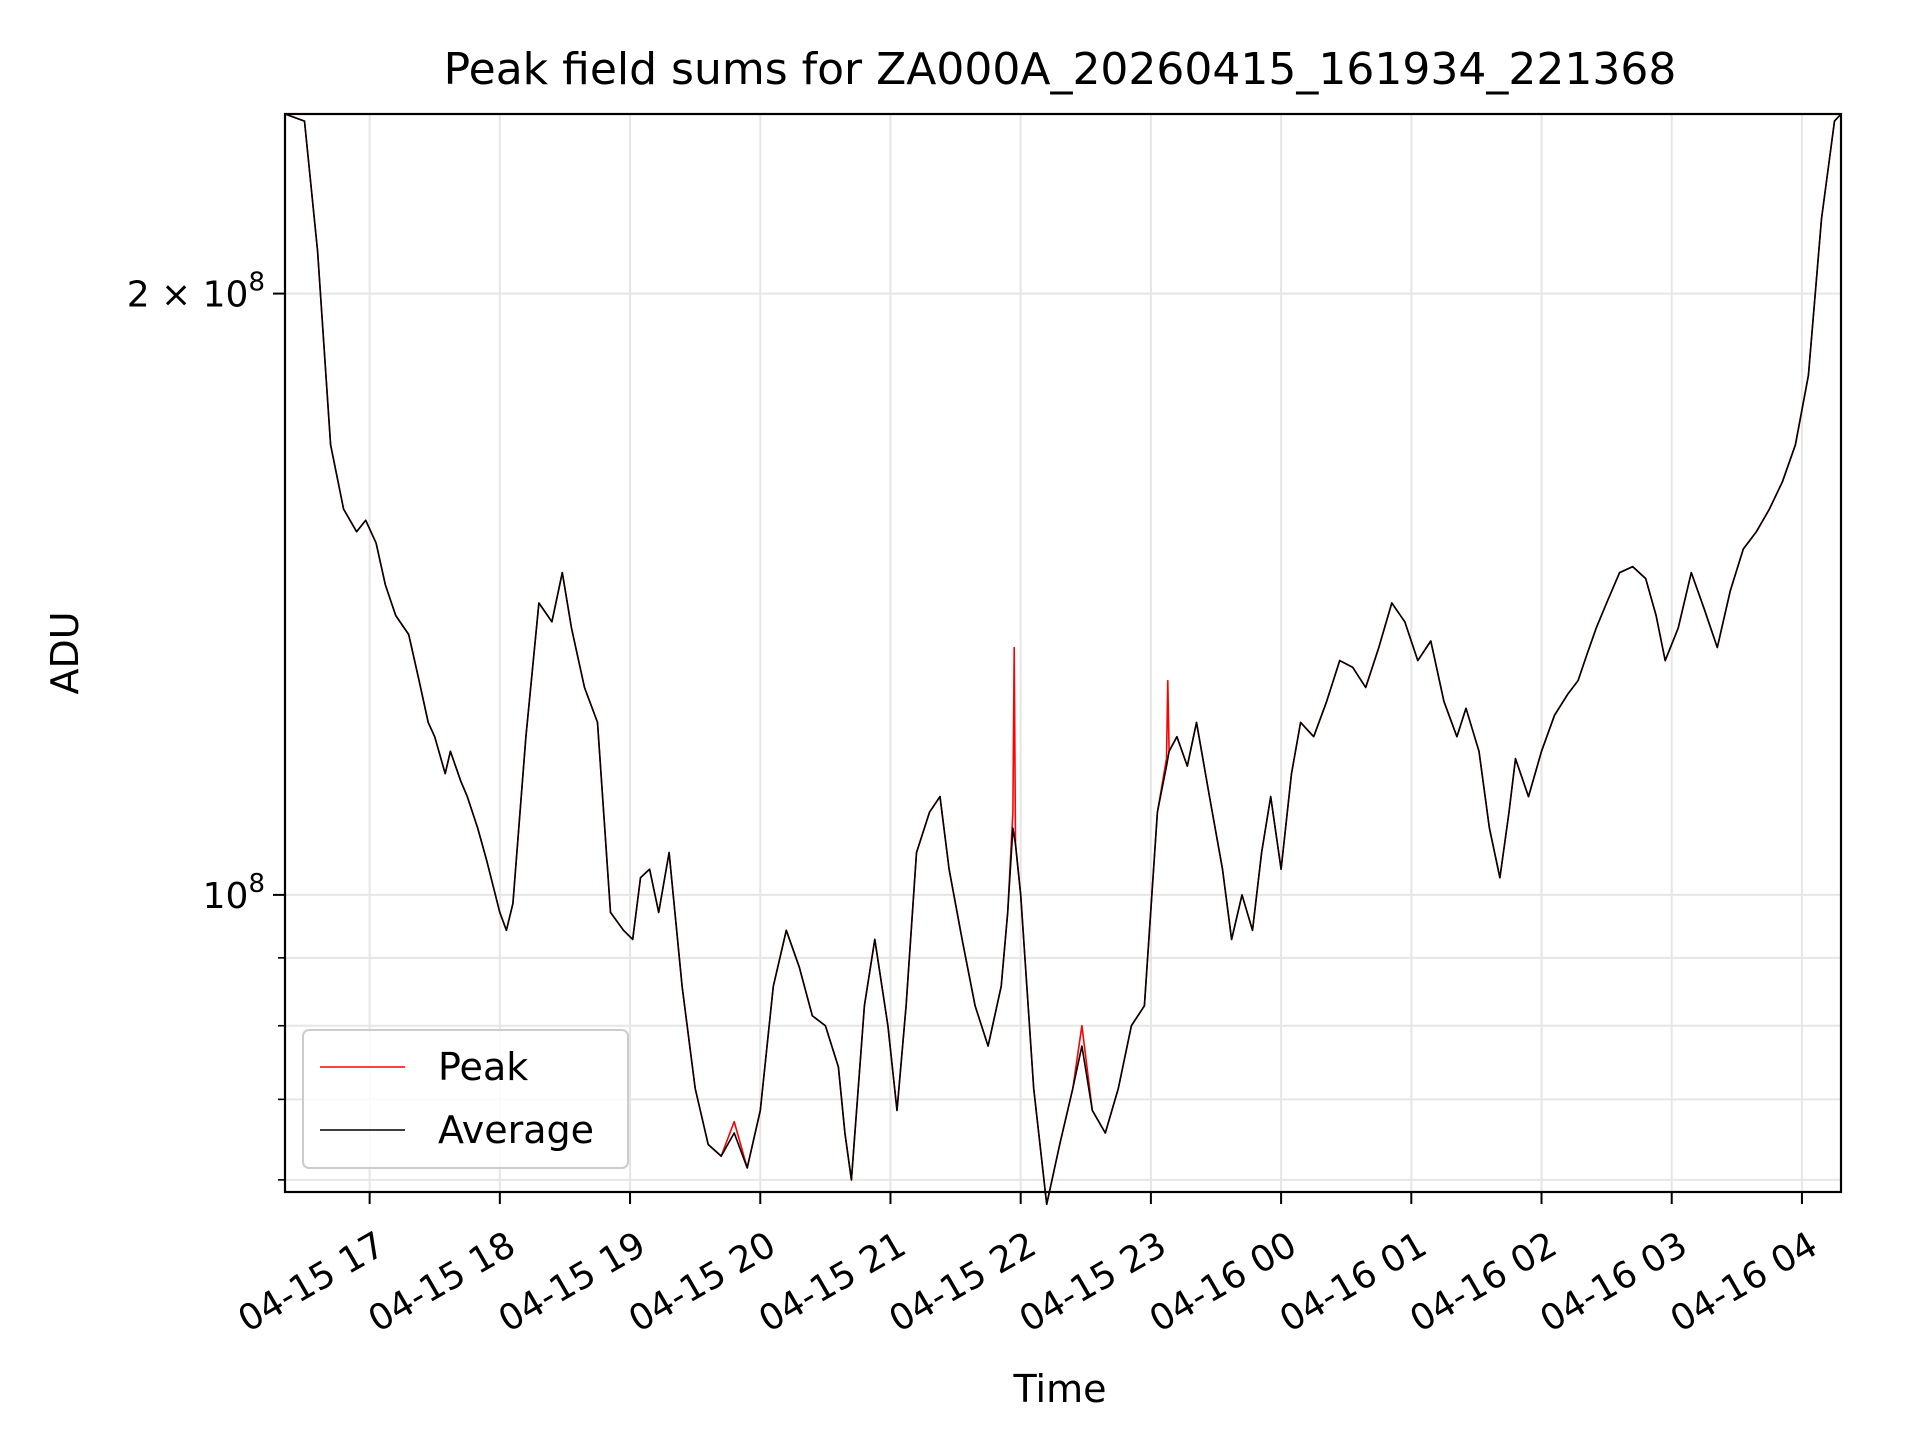  I want to click on legend-box, so click(465, 1099).